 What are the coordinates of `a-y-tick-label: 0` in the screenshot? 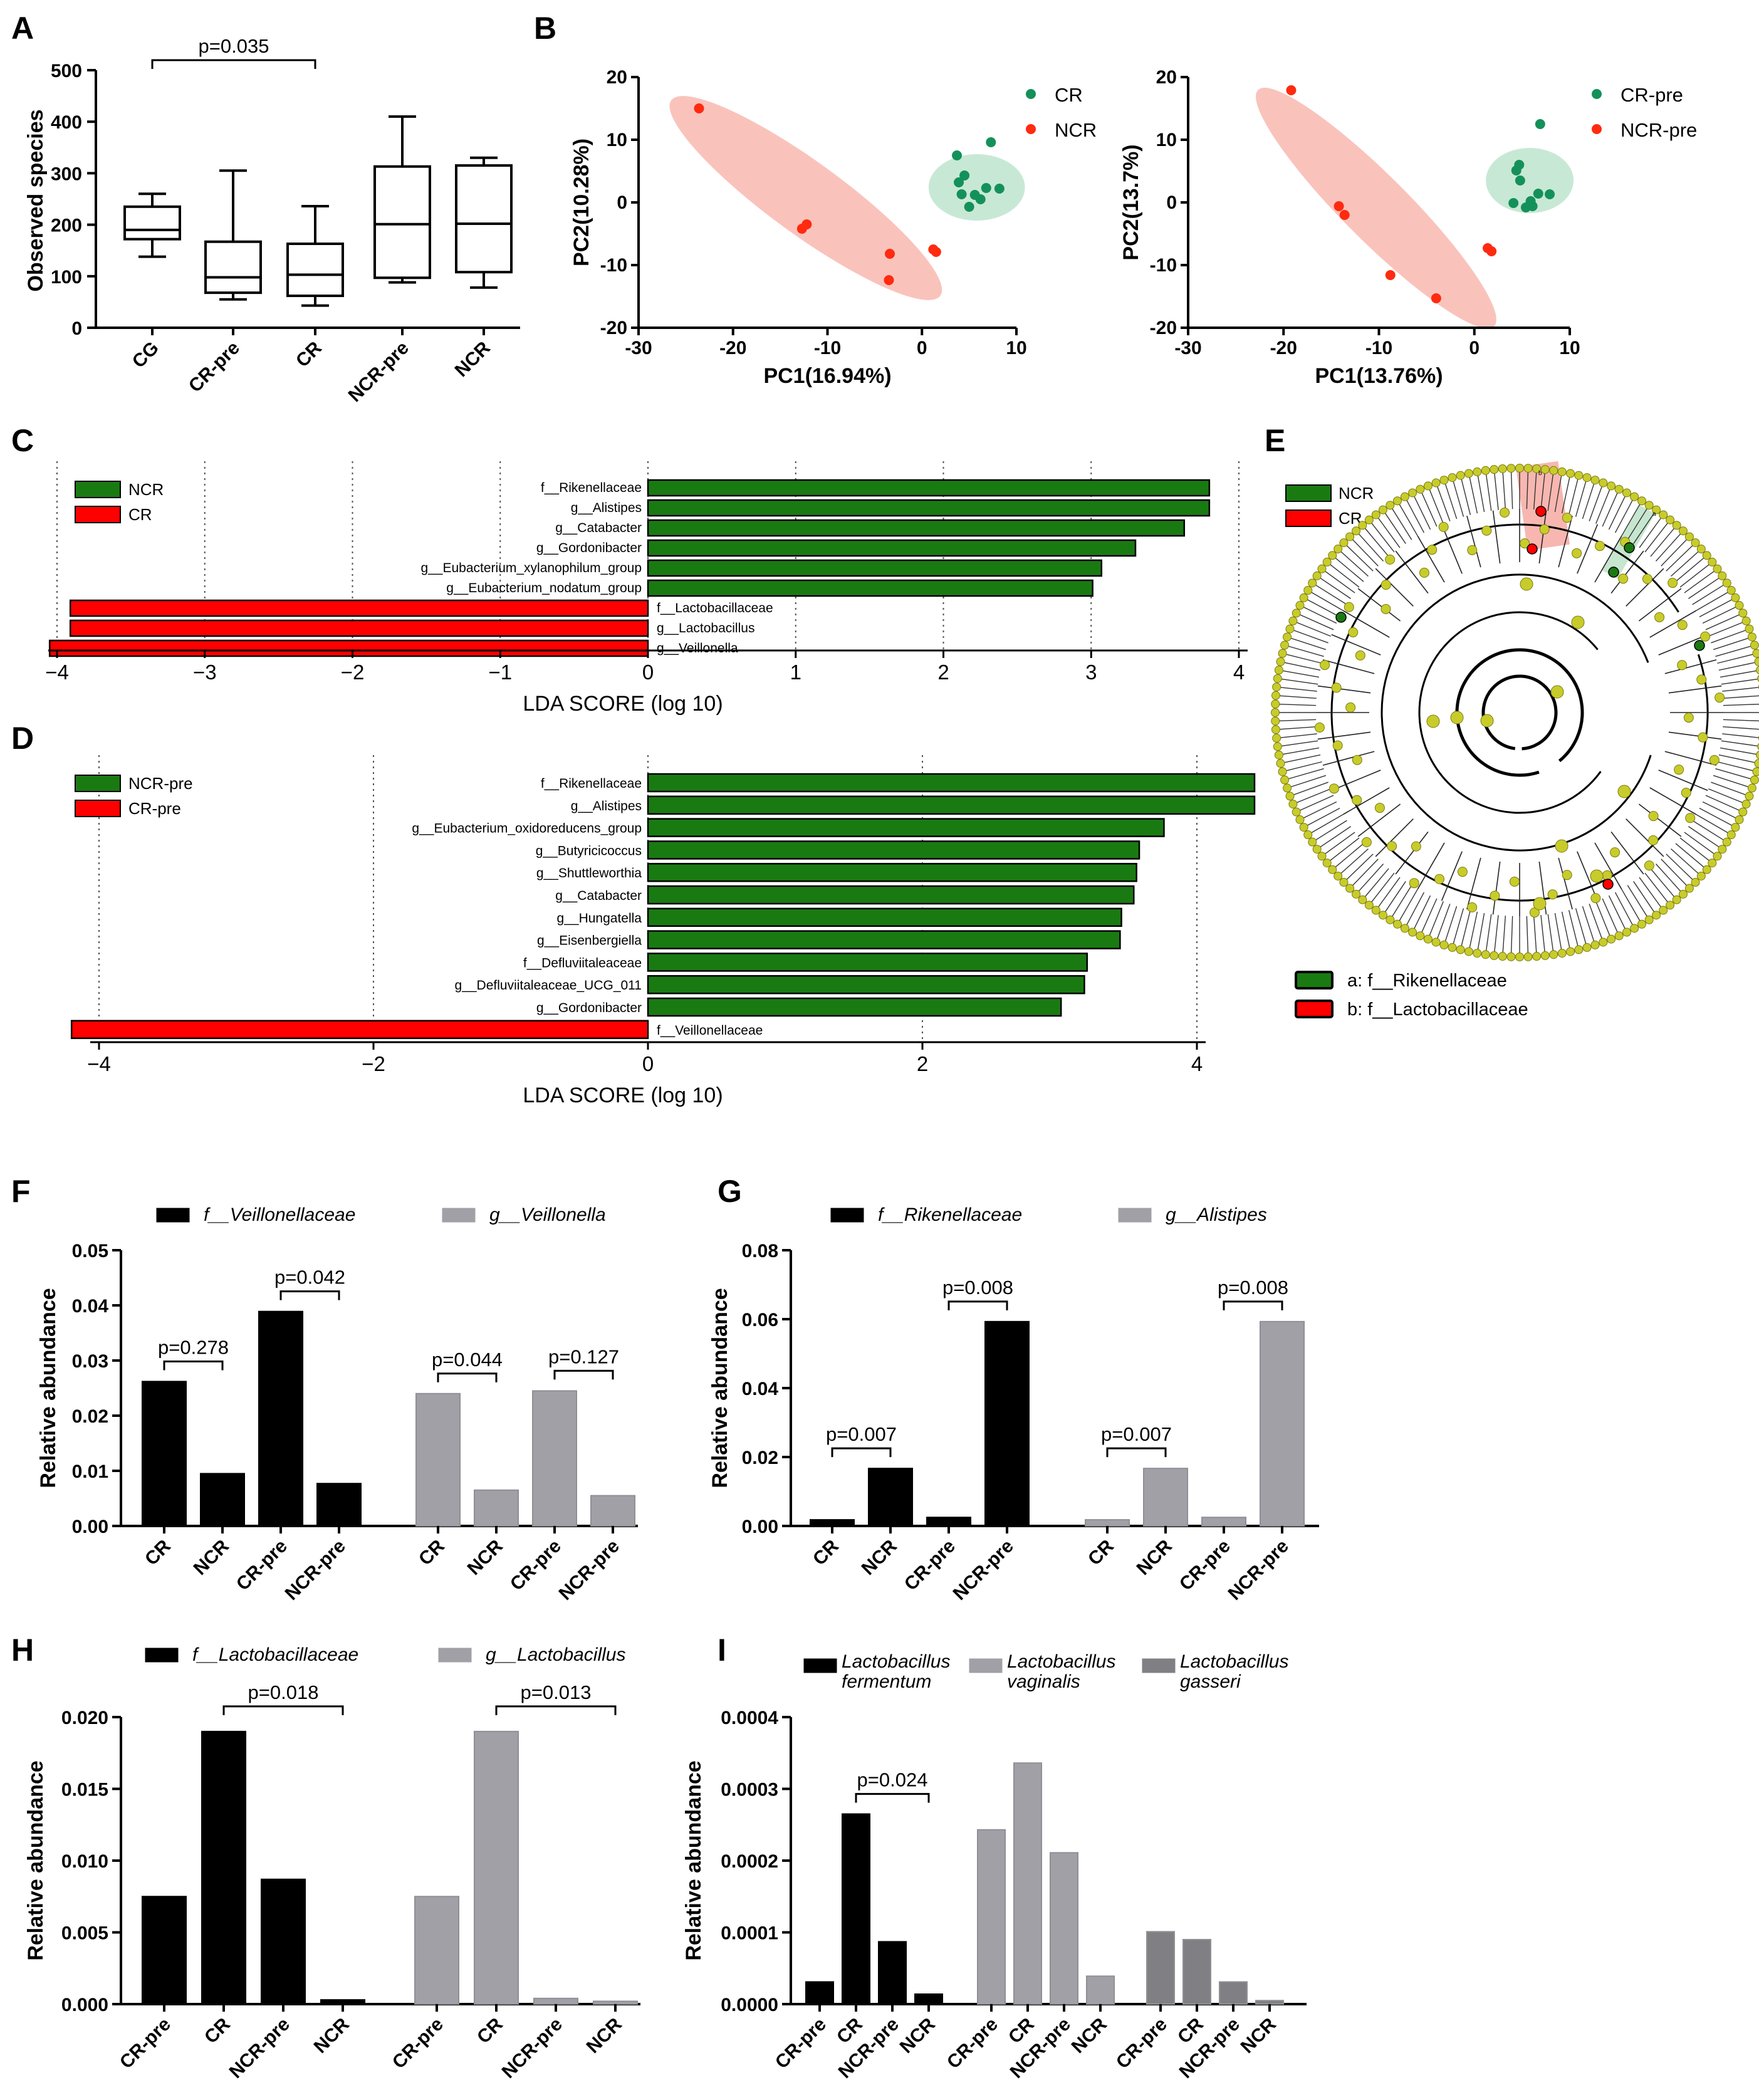 It's located at (76, 328).